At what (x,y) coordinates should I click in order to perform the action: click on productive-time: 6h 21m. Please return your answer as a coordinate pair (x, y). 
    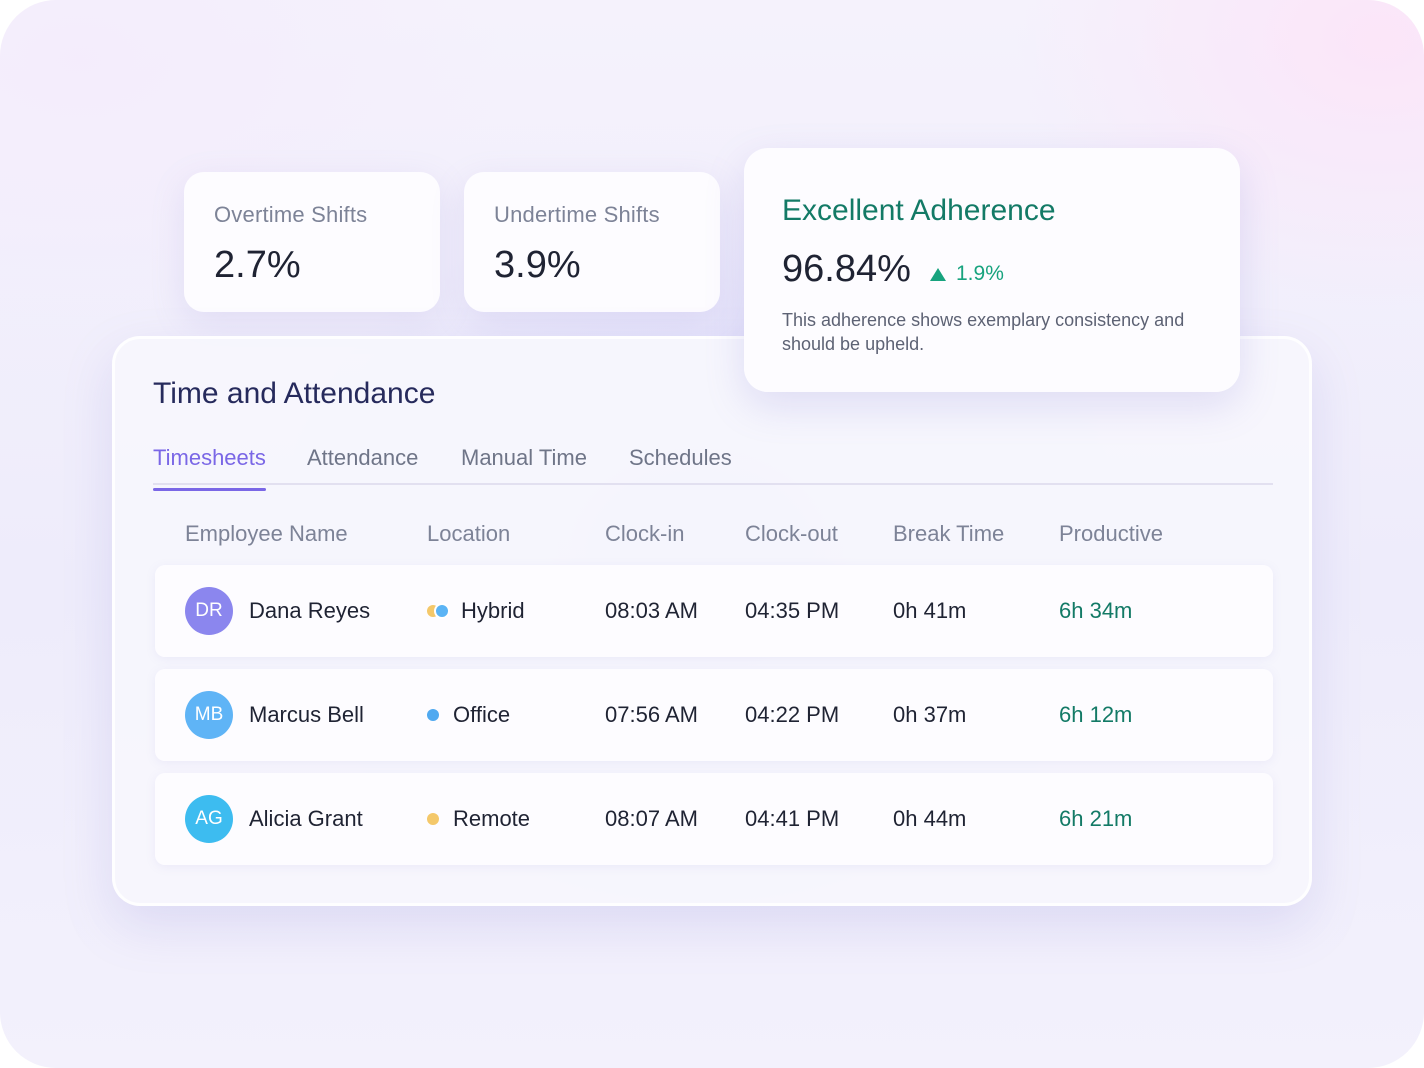
    Looking at the image, I should click on (1096, 818).